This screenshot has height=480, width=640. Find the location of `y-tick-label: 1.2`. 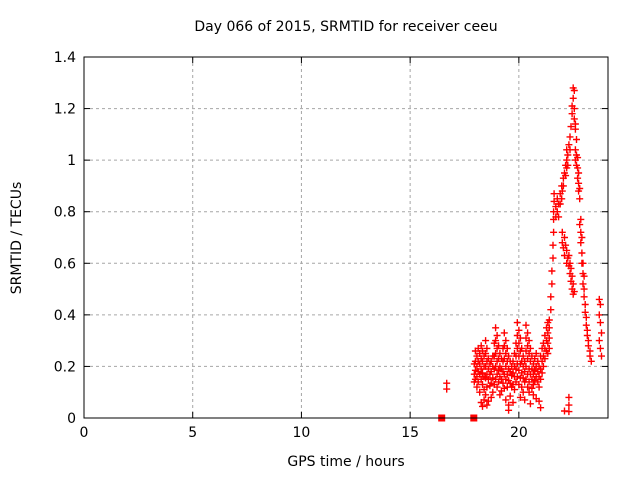

y-tick-label: 1.2 is located at coordinates (65, 110).